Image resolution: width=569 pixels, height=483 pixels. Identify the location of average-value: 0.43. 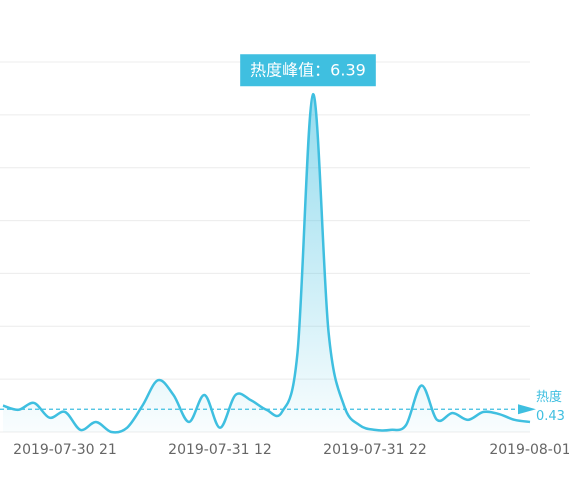
(550, 416).